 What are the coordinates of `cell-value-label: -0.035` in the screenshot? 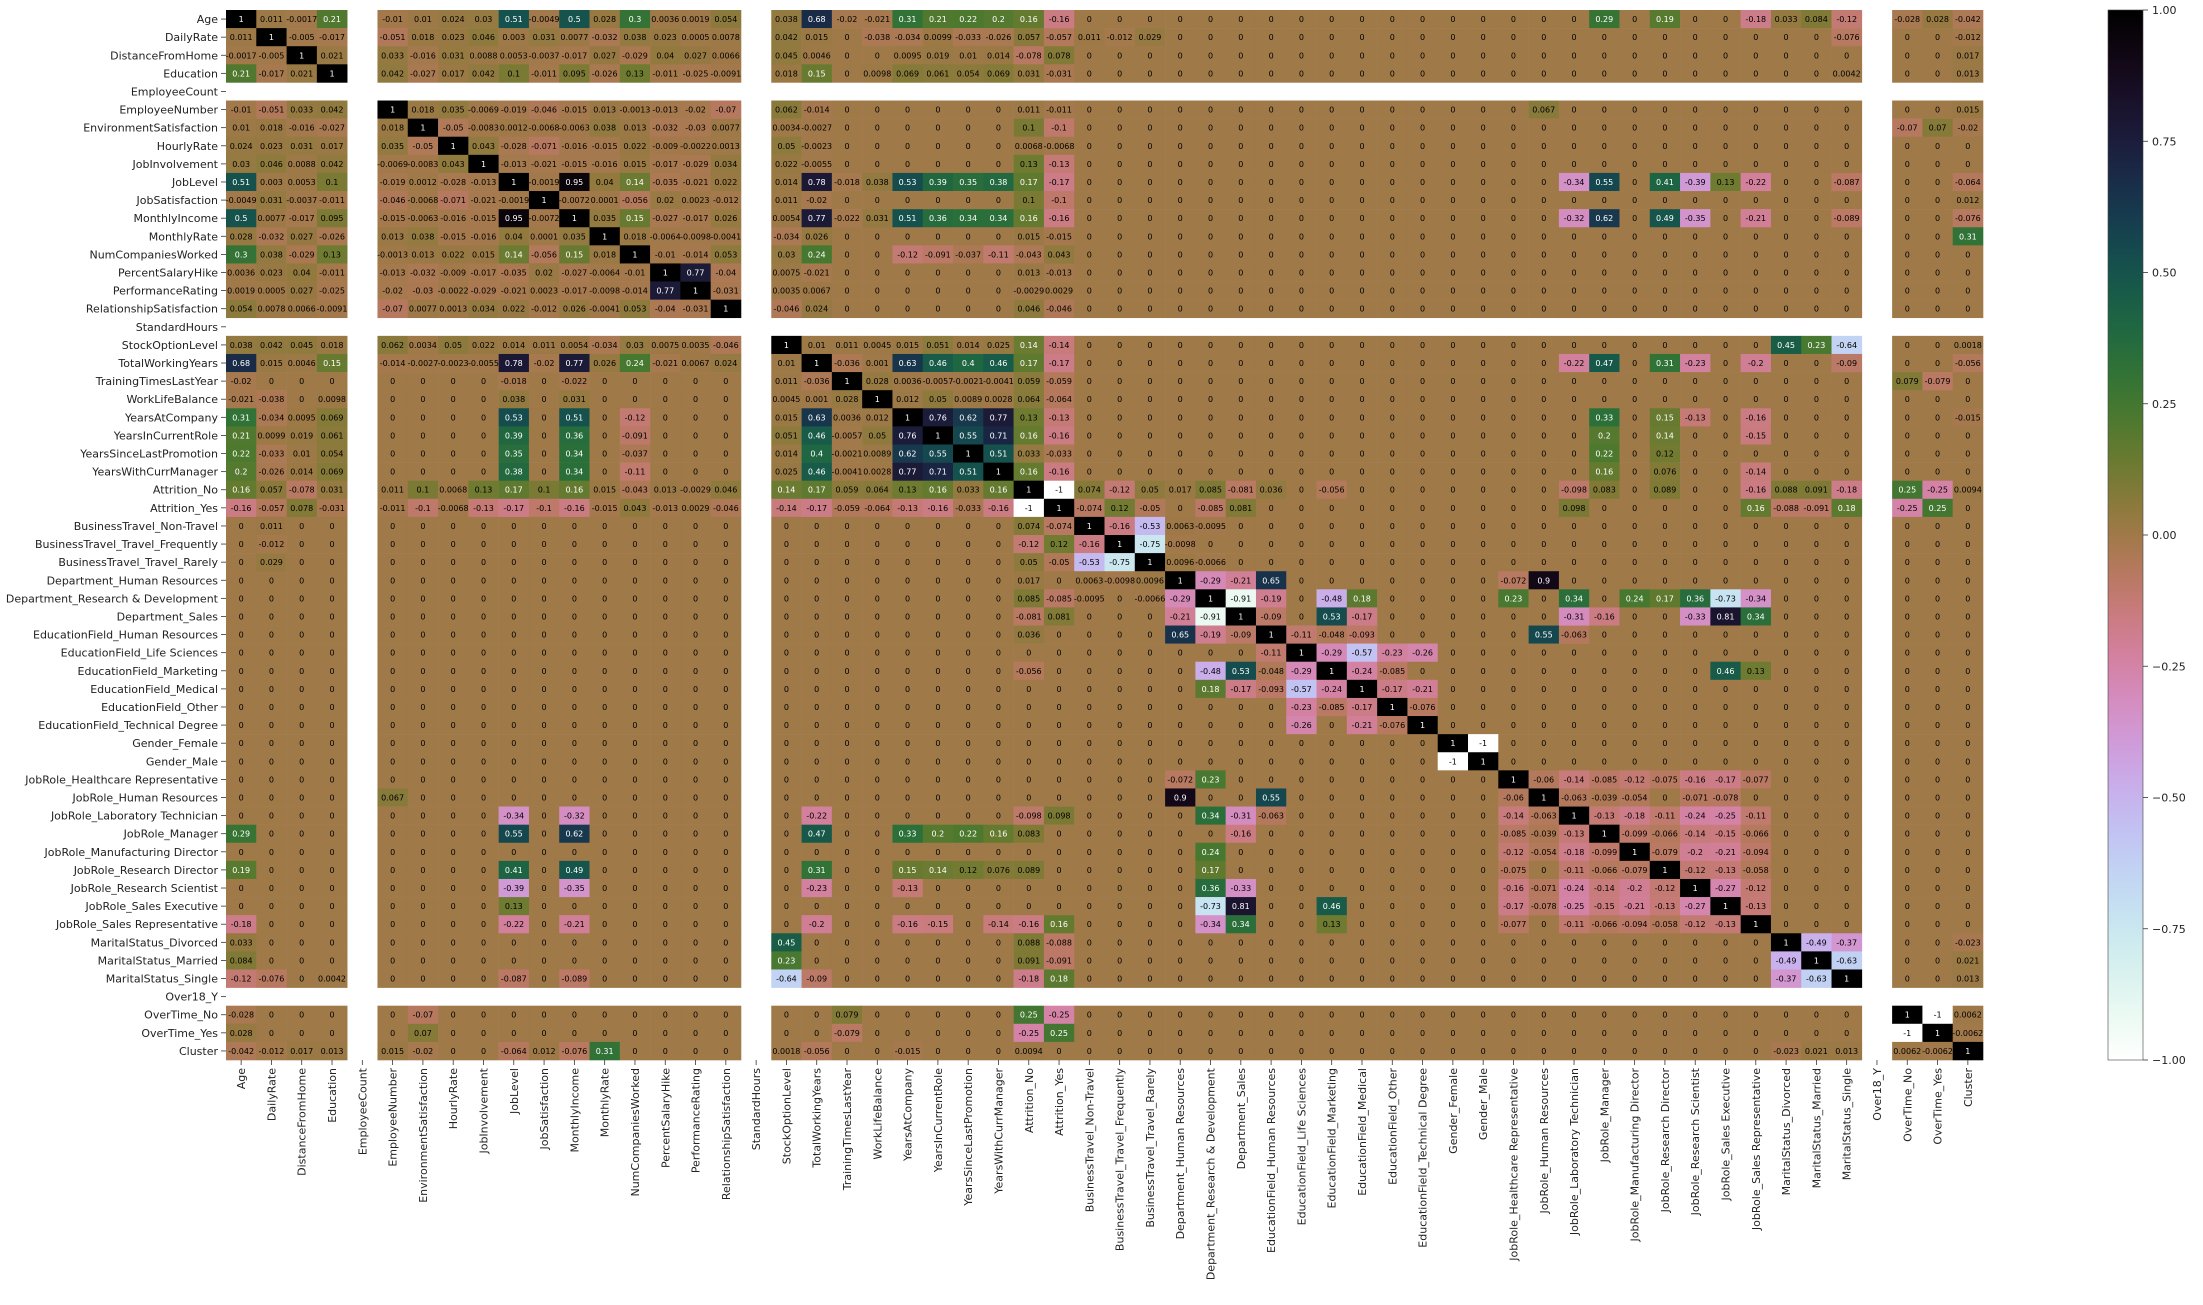 It's located at (514, 273).